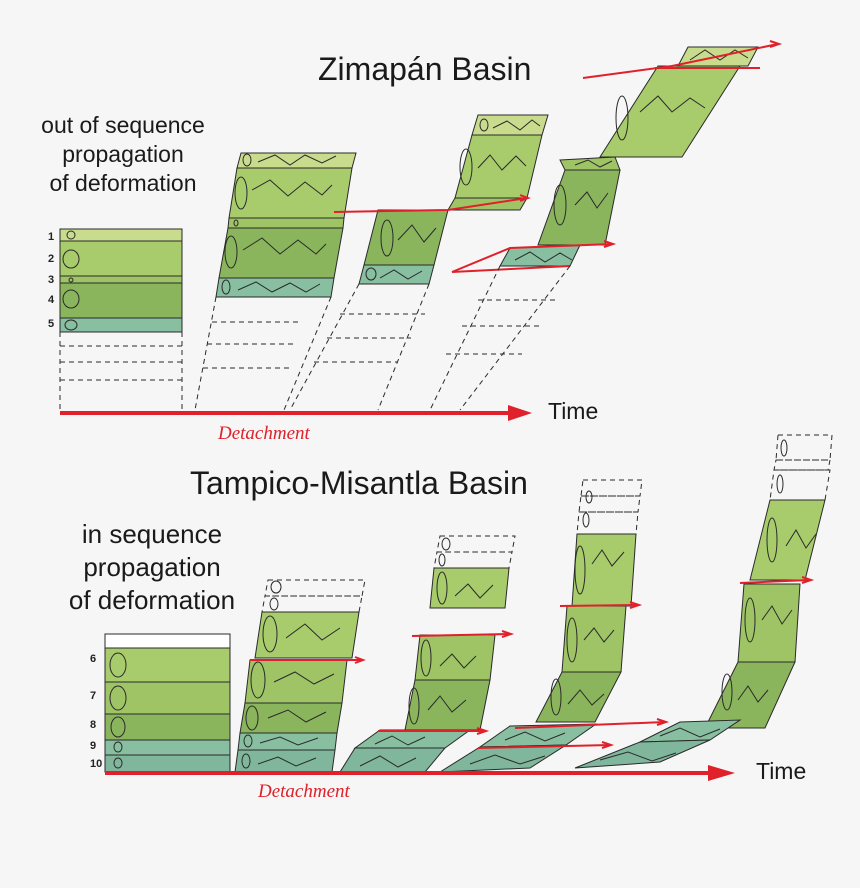  What do you see at coordinates (264, 433) in the screenshot?
I see `top-detachment-label: Detachment` at bounding box center [264, 433].